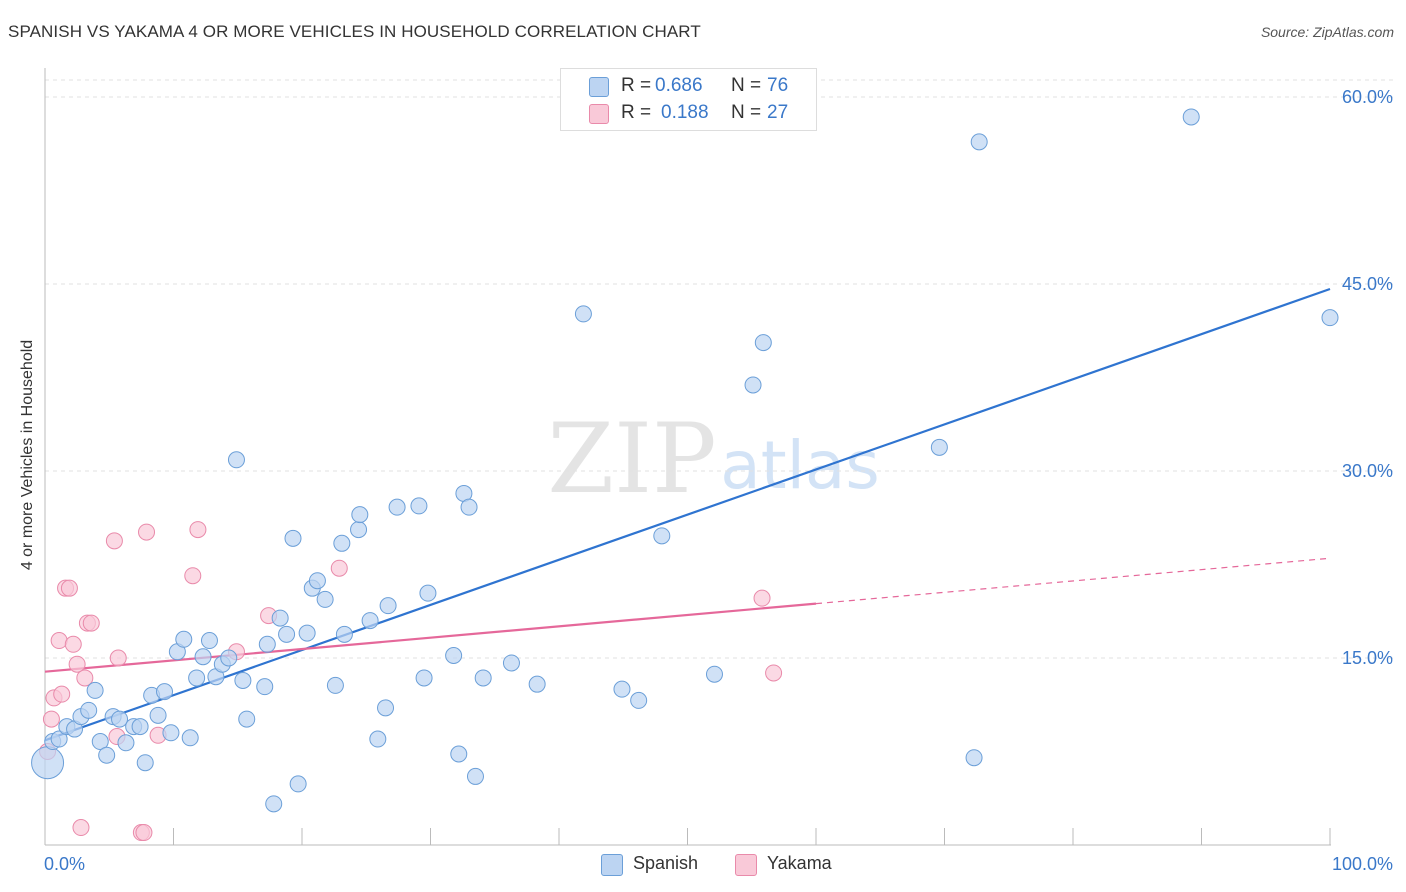 This screenshot has height=892, width=1406. Describe the element at coordinates (612, 865) in the screenshot. I see `spanish-legend-swatch` at that location.